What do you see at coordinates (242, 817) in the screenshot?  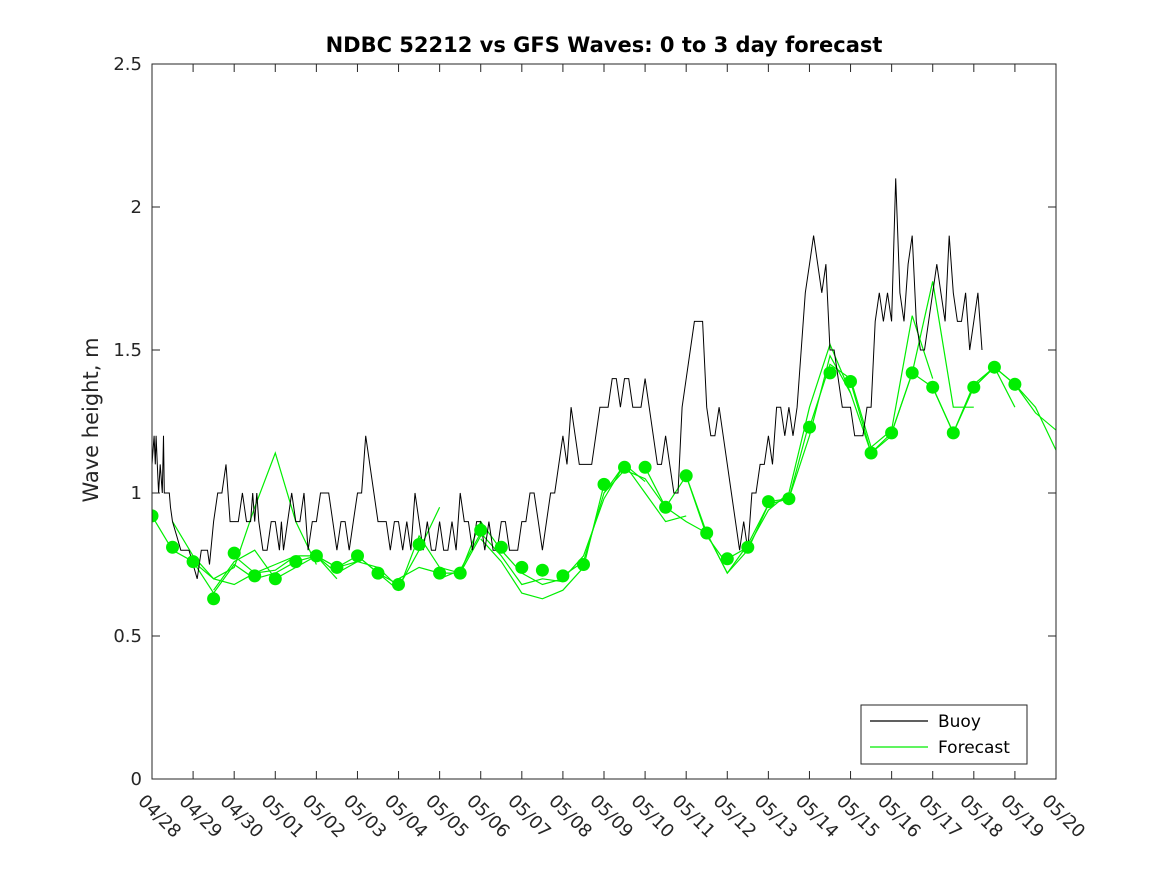 I see `x-tick-label: 04/30` at bounding box center [242, 817].